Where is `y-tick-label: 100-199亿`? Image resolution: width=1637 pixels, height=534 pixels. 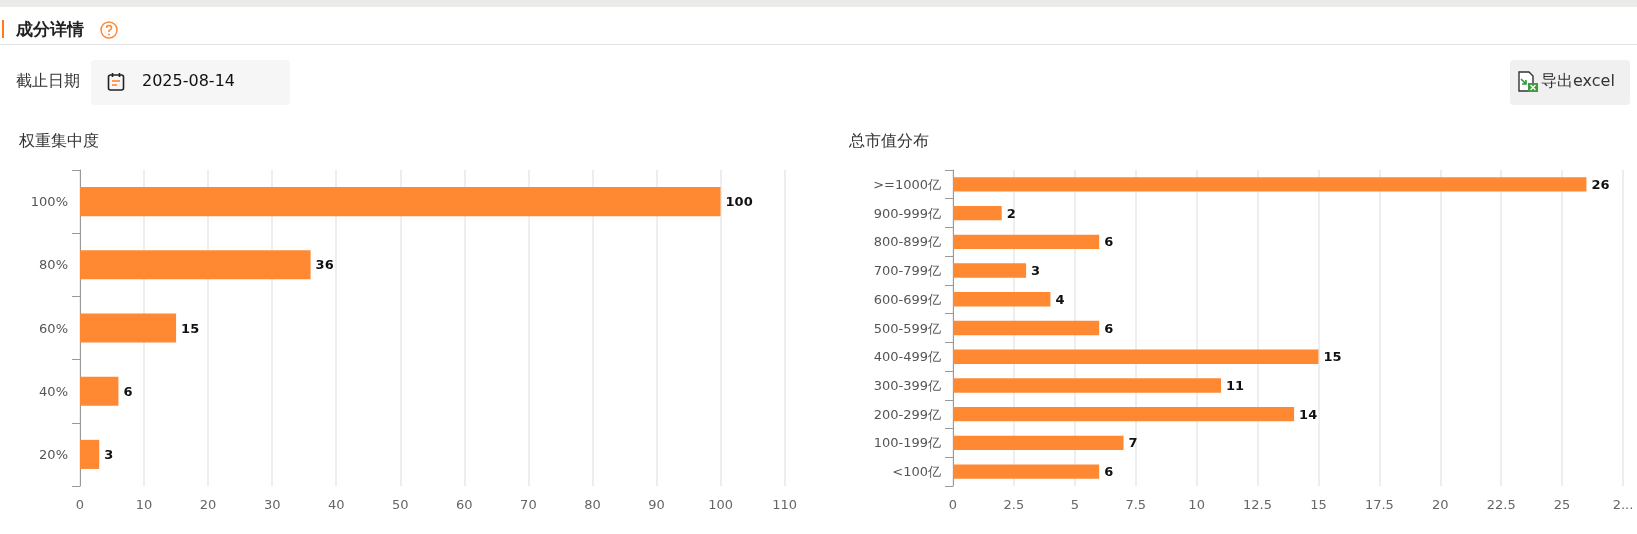 y-tick-label: 100-199亿 is located at coordinates (907, 443).